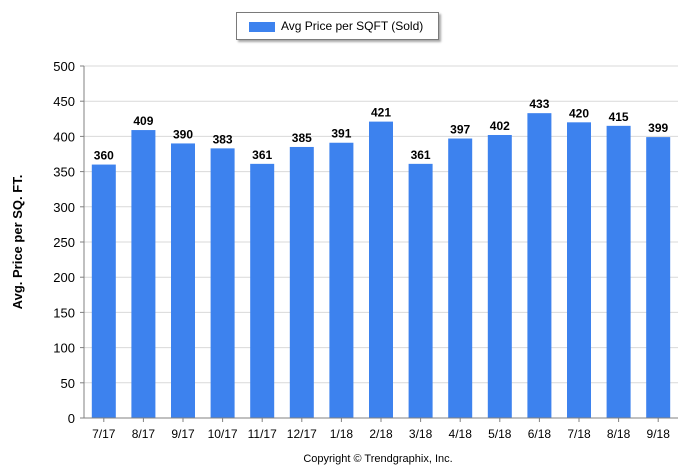 This screenshot has height=469, width=699. What do you see at coordinates (341, 134) in the screenshot?
I see `data-label: 391` at bounding box center [341, 134].